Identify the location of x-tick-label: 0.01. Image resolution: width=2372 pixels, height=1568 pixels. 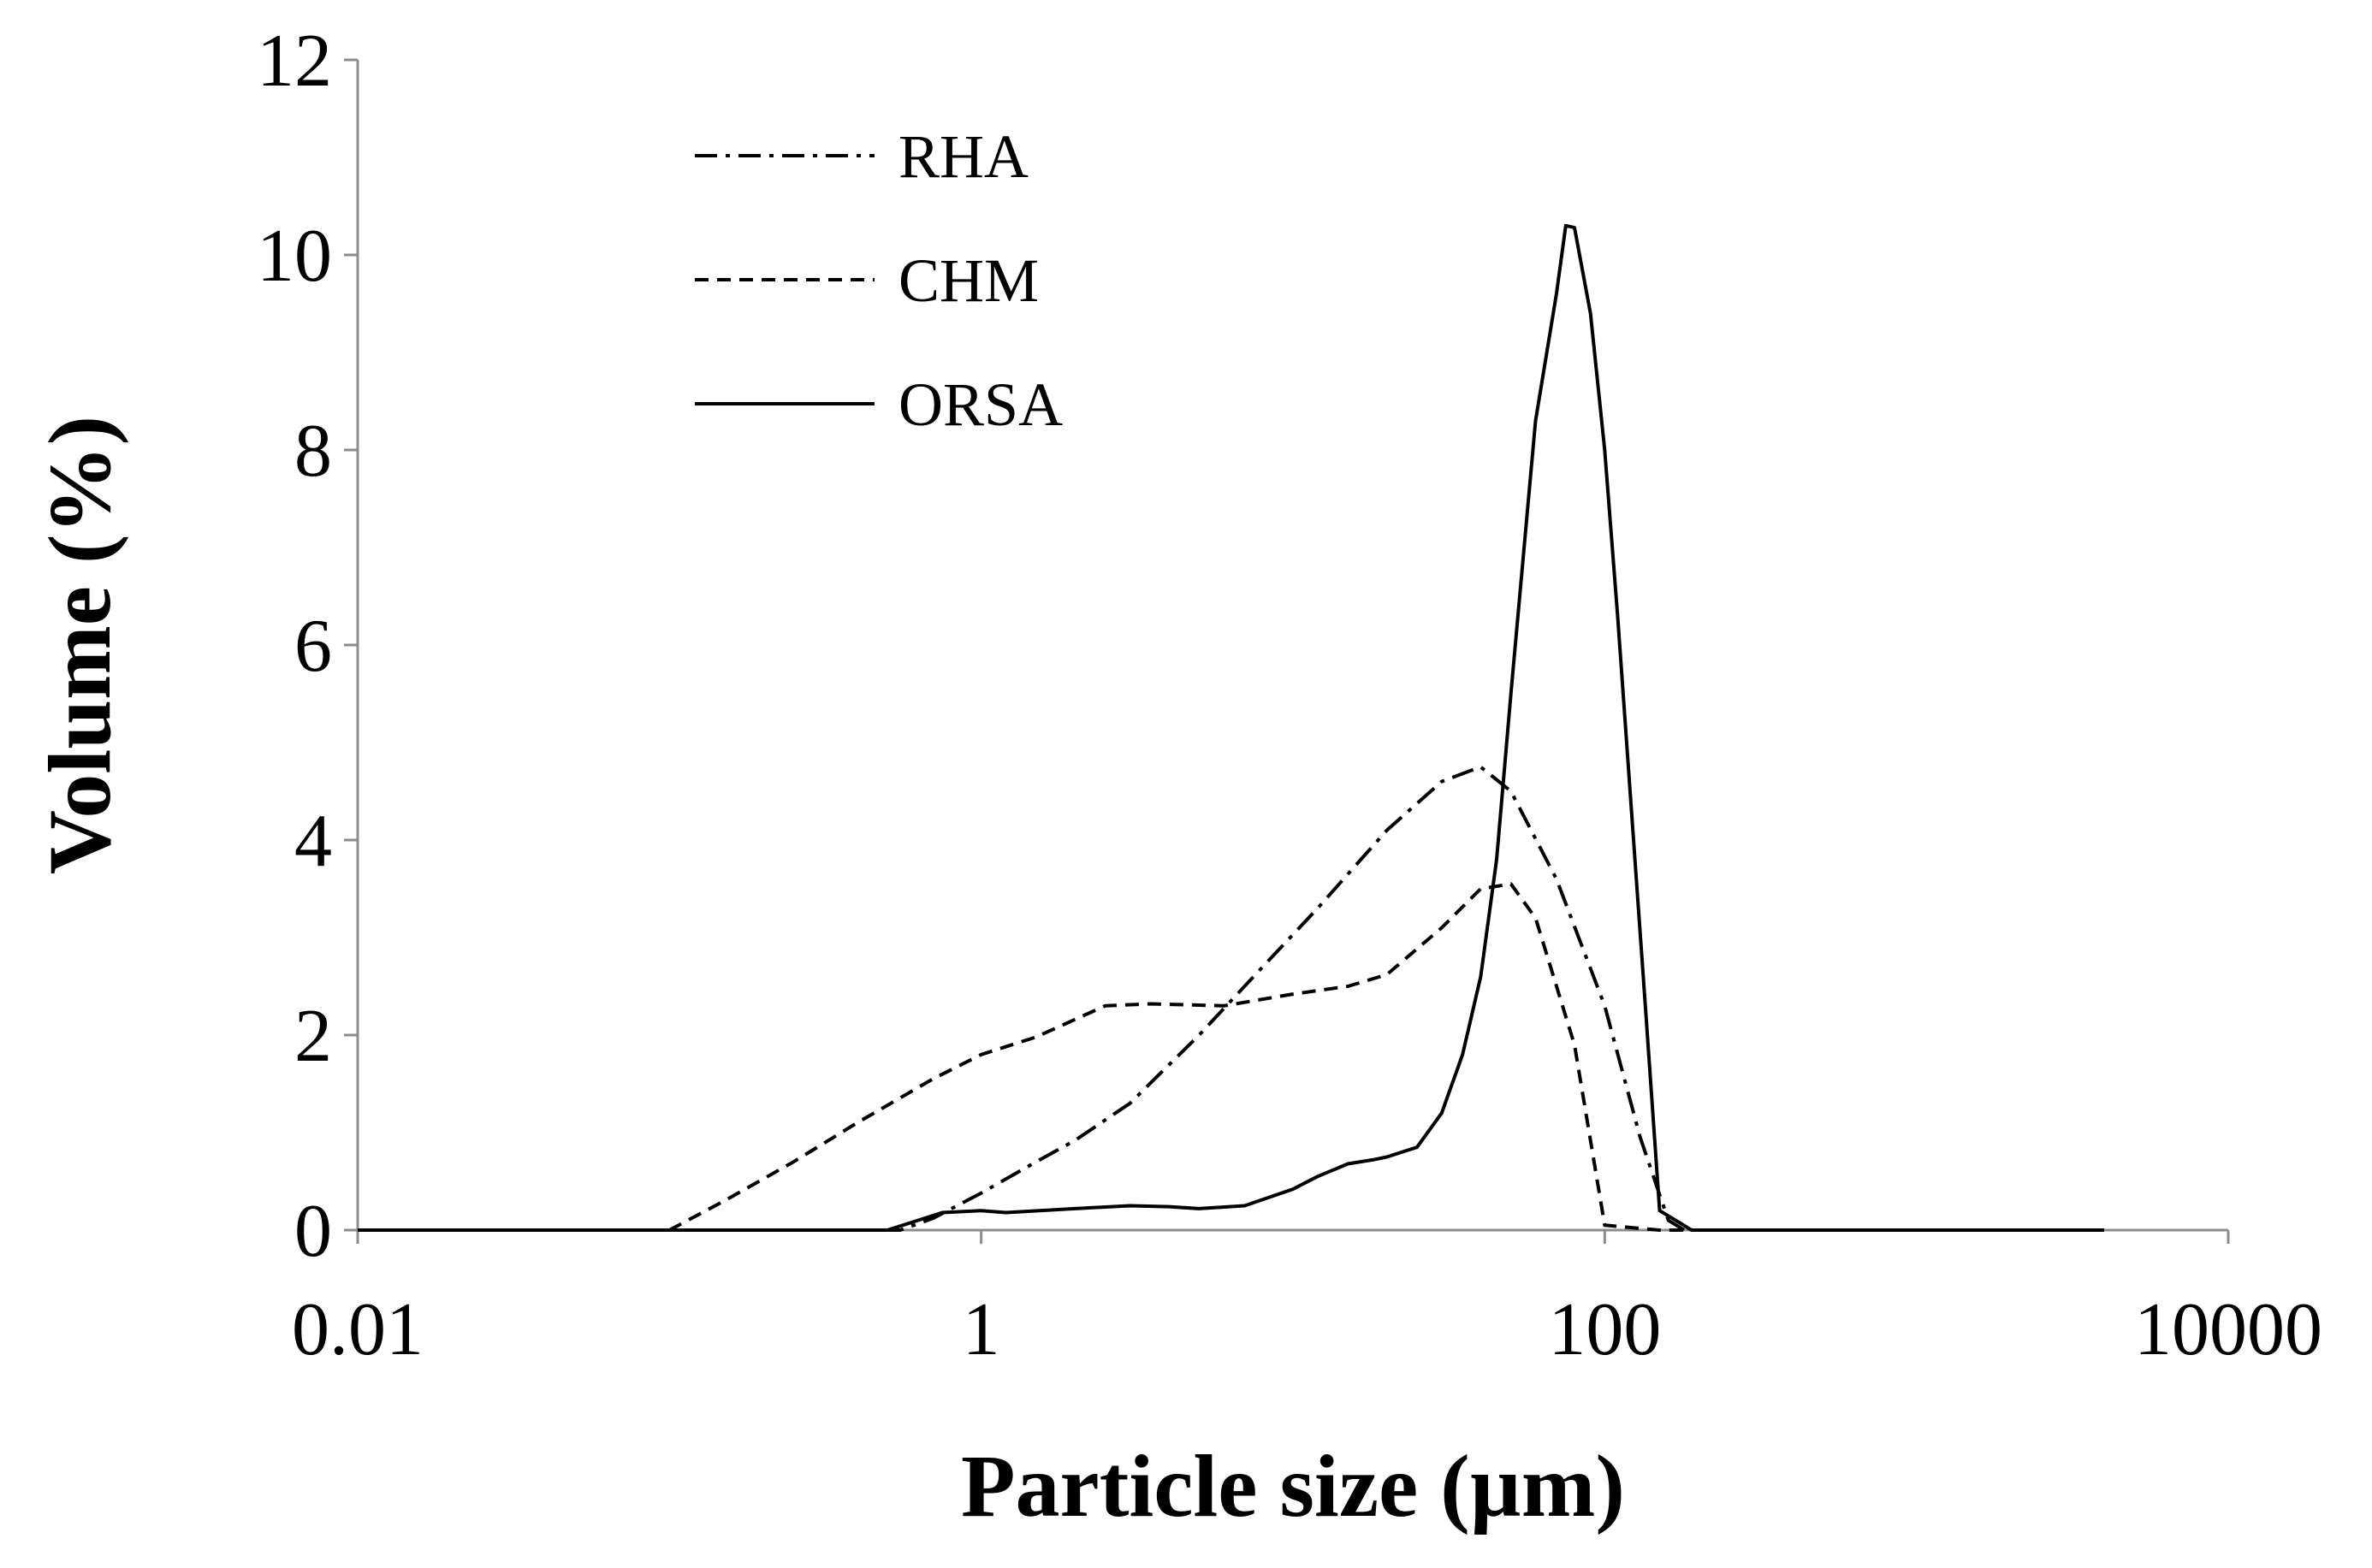
(358, 1329).